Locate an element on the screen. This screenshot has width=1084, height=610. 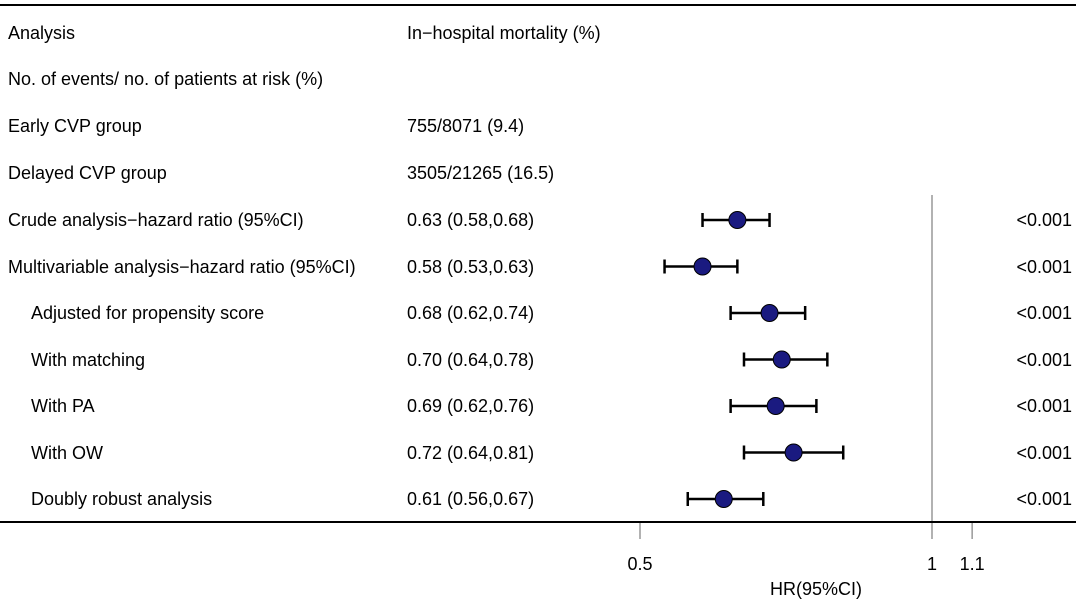
row-label: With PA is located at coordinates (63, 406).